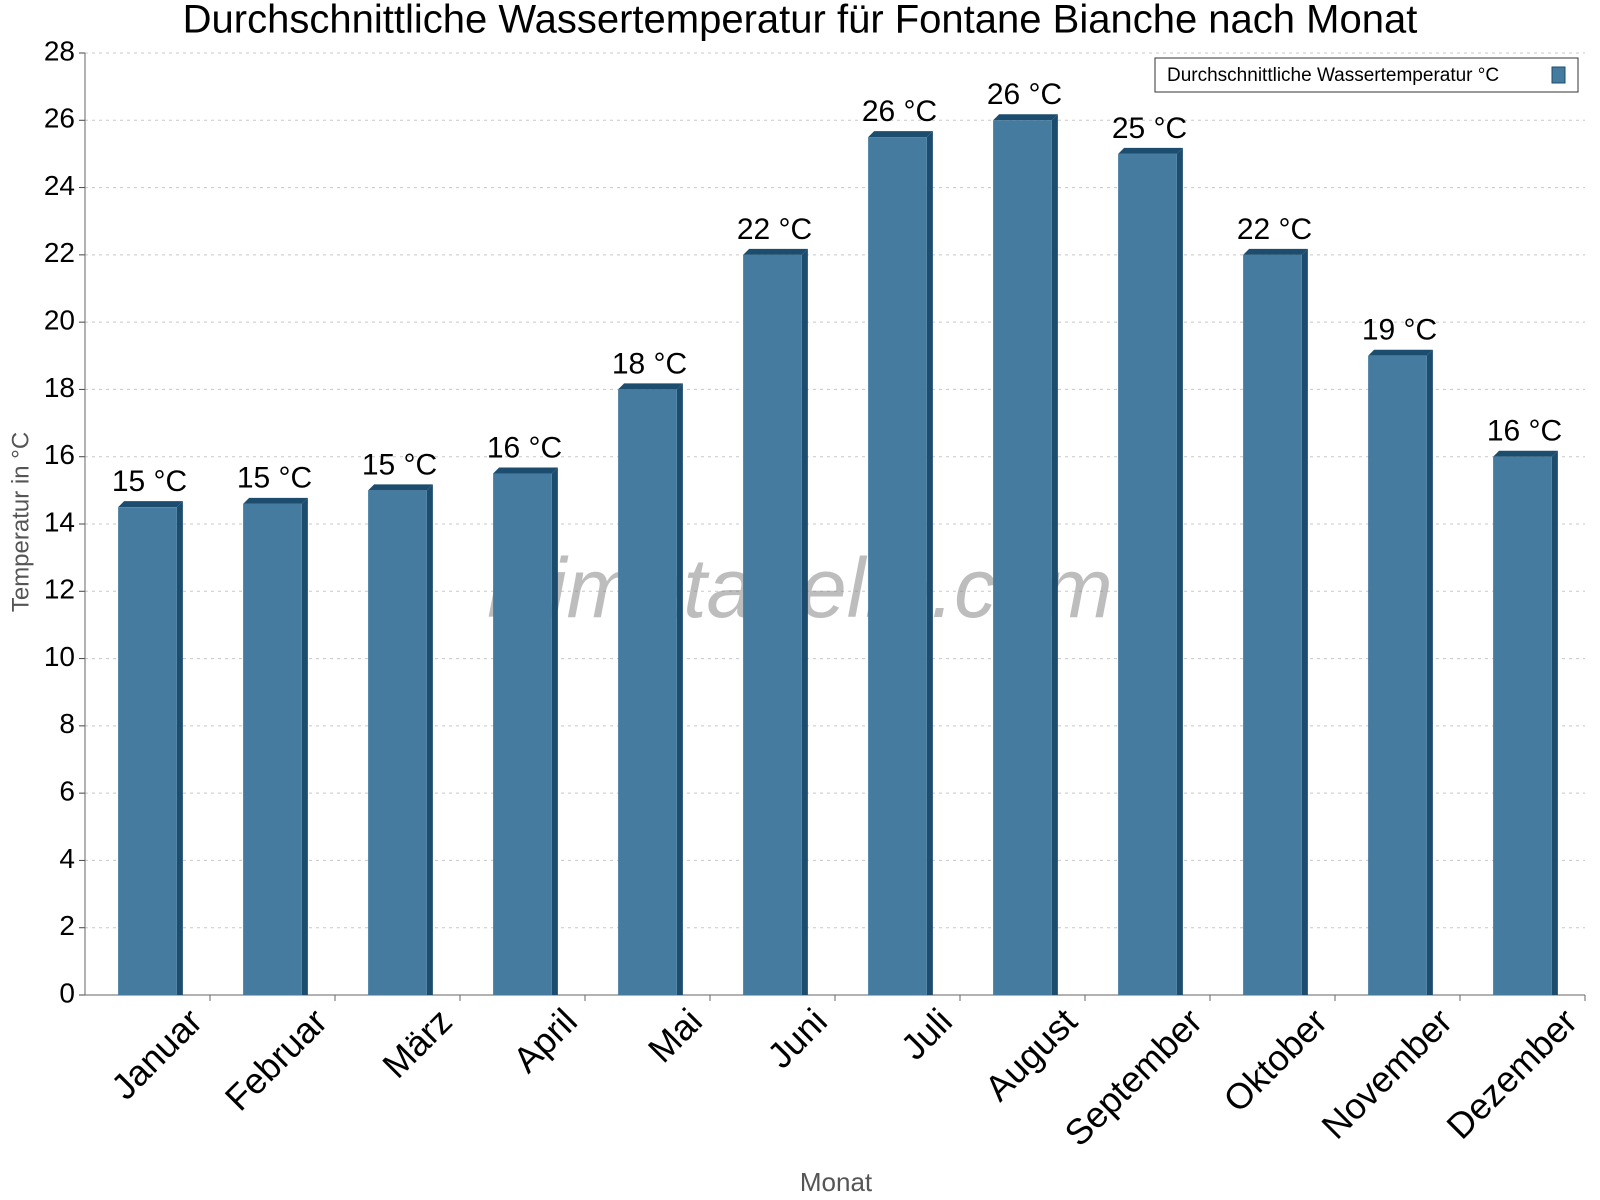 The height and width of the screenshot is (1200, 1600). Describe the element at coordinates (156, 1053) in the screenshot. I see `x-tick-label: Januar` at that location.